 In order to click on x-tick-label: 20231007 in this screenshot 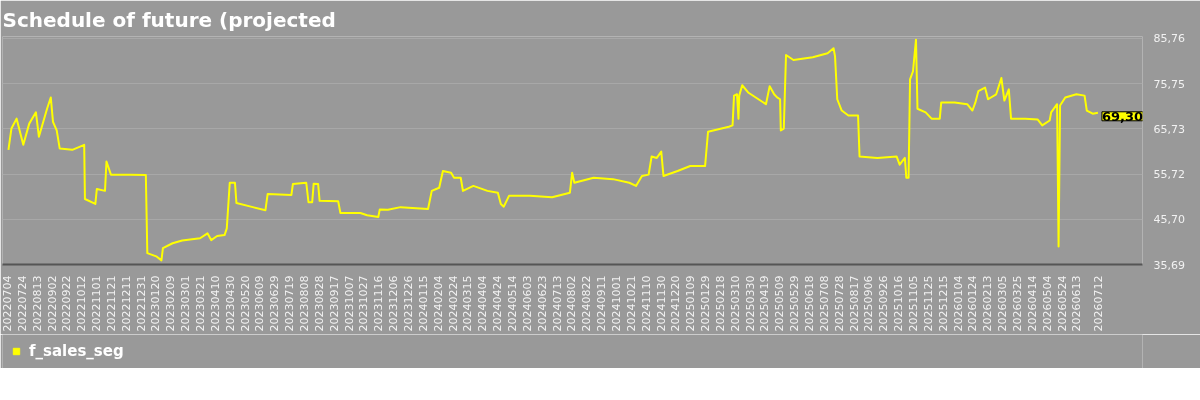, I will do `click(349, 303)`.